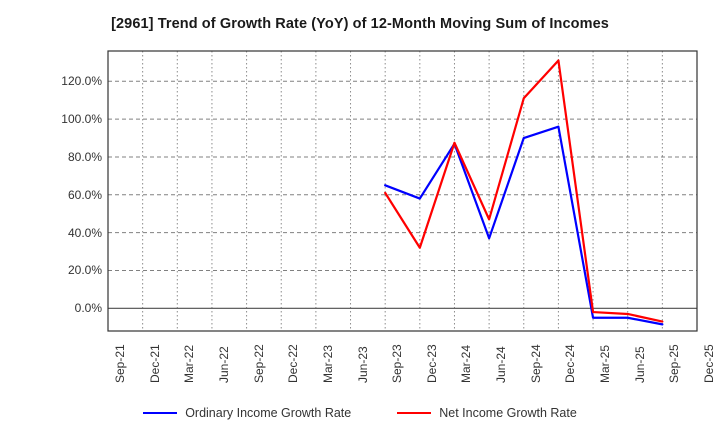 Image resolution: width=720 pixels, height=440 pixels. Describe the element at coordinates (431, 363) in the screenshot. I see `x-tick-label: Dec-23` at that location.